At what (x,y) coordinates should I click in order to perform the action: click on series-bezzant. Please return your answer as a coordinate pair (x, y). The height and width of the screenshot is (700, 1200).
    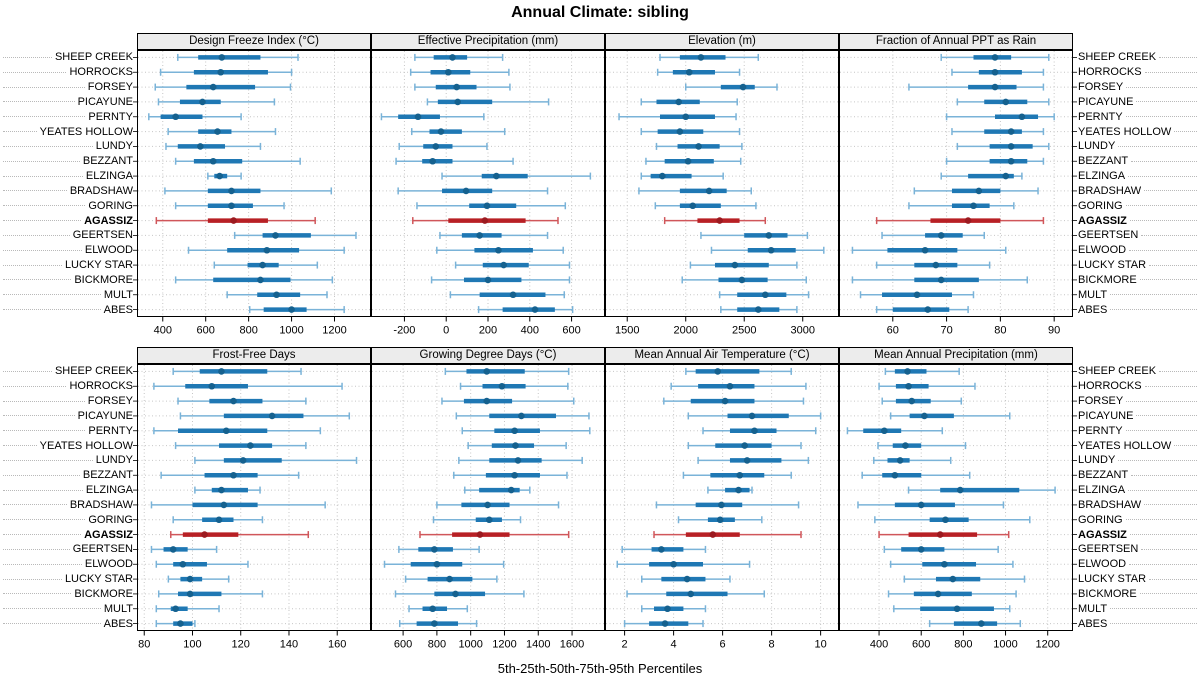
    Looking at the image, I should click on (230, 475).